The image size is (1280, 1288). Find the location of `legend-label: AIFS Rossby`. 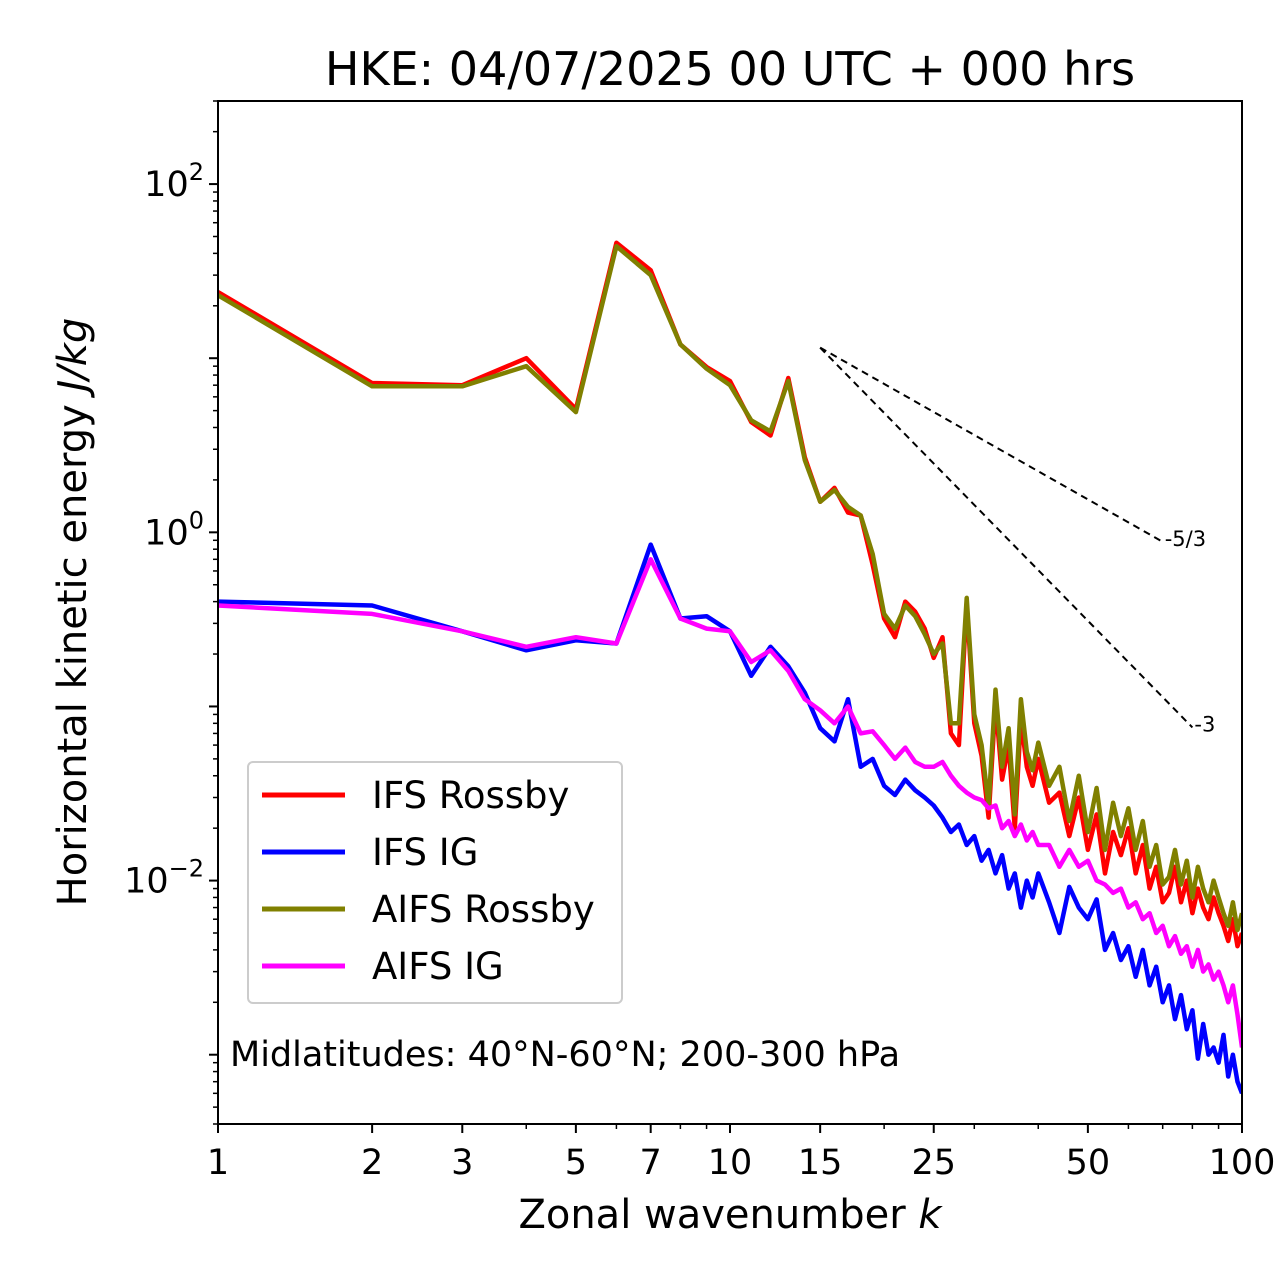

legend-label: AIFS Rossby is located at coordinates (483, 909).